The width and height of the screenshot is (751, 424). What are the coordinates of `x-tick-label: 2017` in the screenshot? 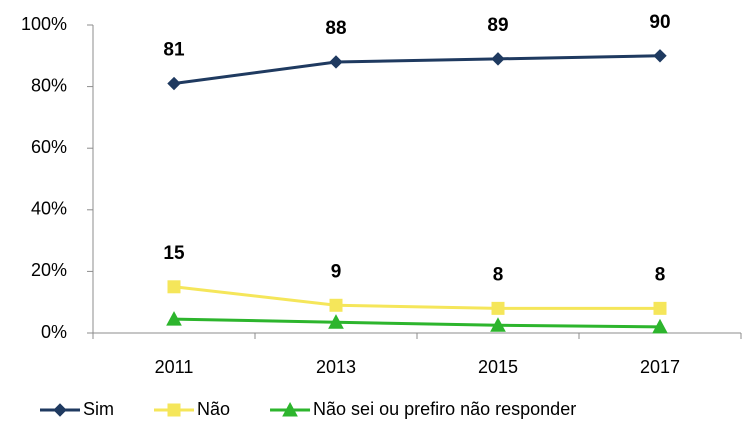 It's located at (660, 367).